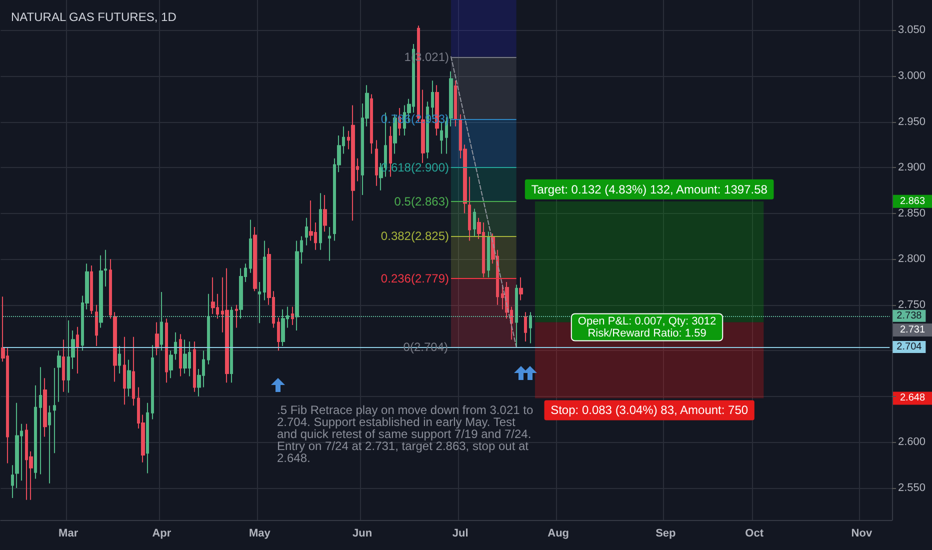 This screenshot has height=550, width=932. Describe the element at coordinates (912, 30) in the screenshot. I see `y-tick-label: 3.050` at that location.